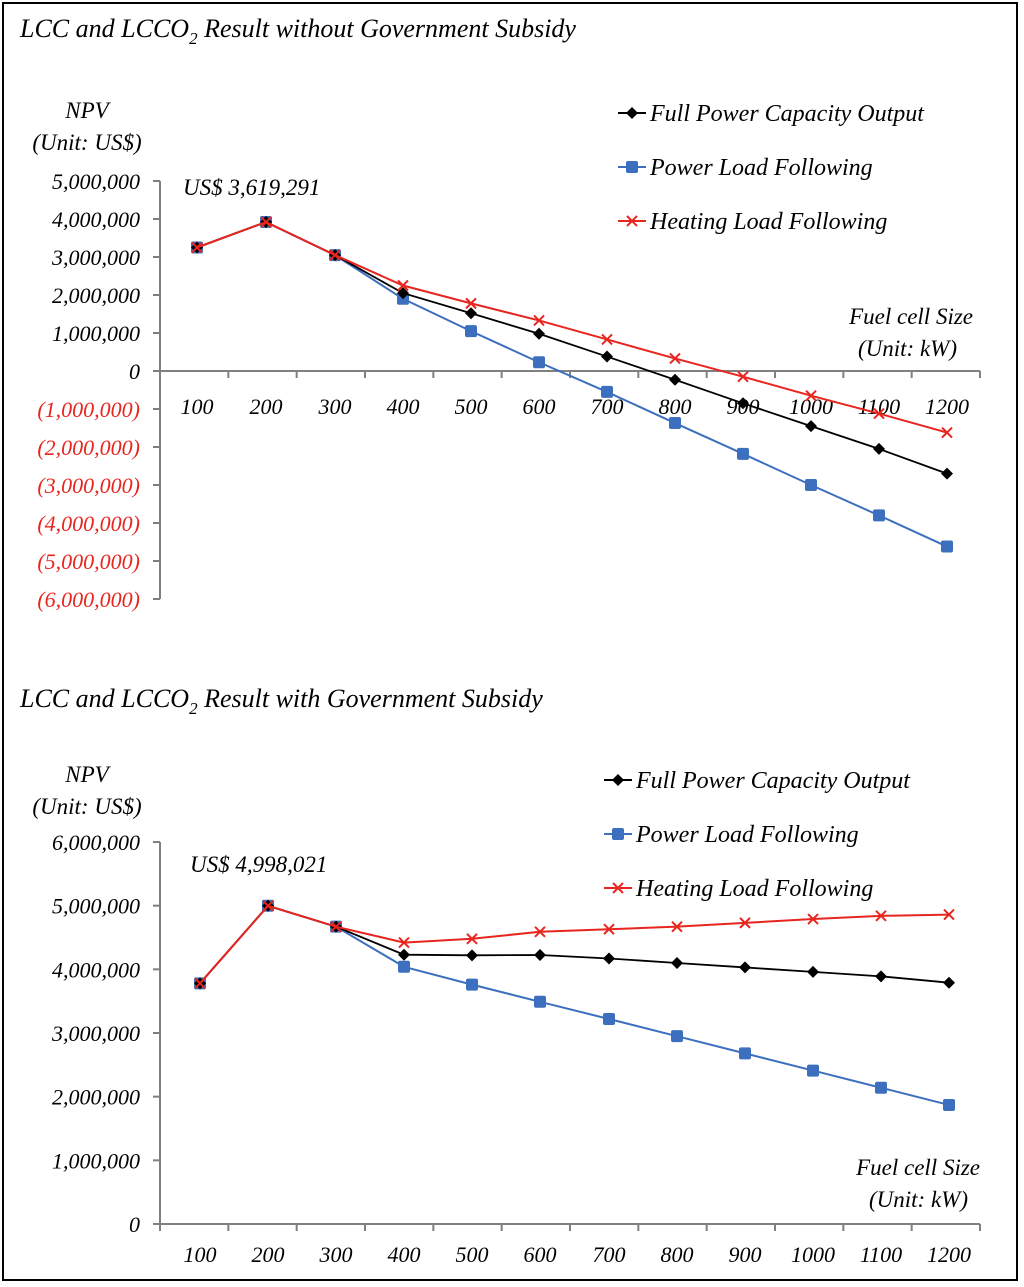 The height and width of the screenshot is (1287, 1024). Describe the element at coordinates (96, 181) in the screenshot. I see `y-tick-label: 5,000,000` at that location.